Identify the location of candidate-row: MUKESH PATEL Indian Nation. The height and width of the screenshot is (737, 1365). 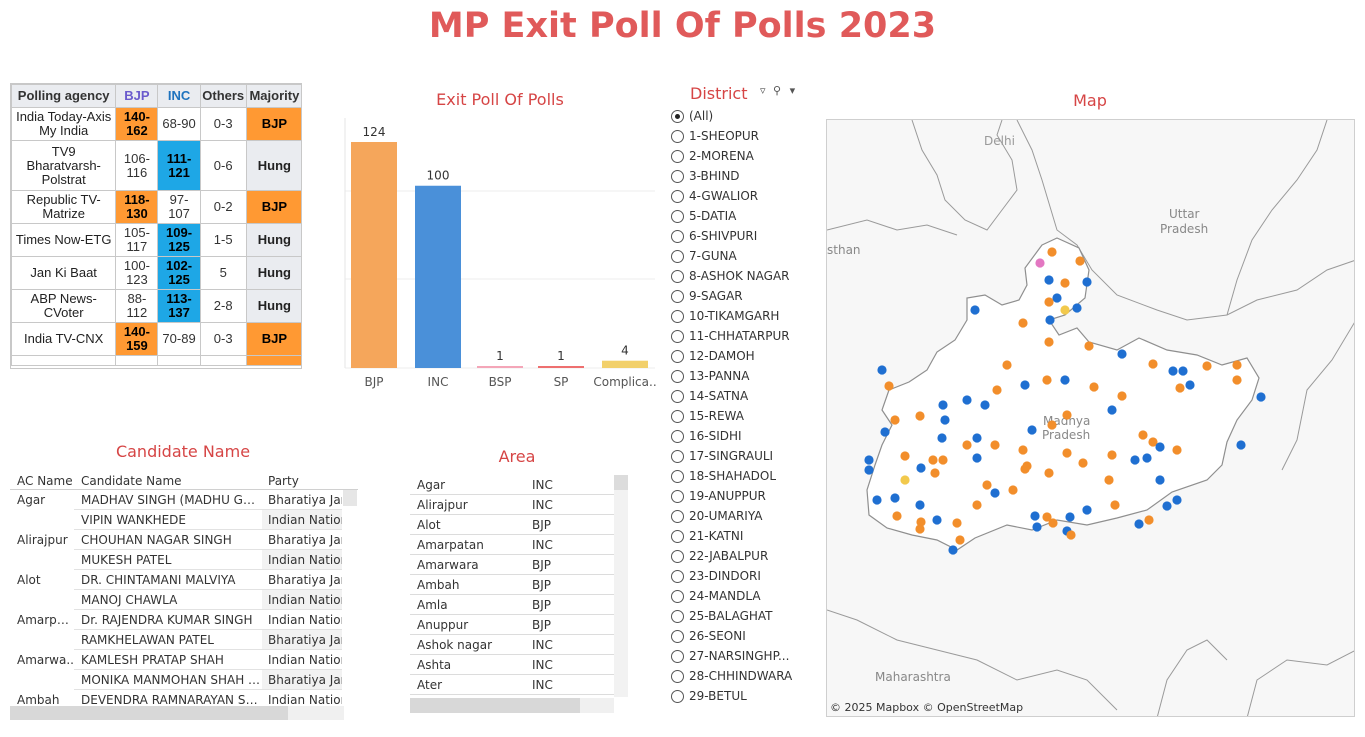
(184, 560).